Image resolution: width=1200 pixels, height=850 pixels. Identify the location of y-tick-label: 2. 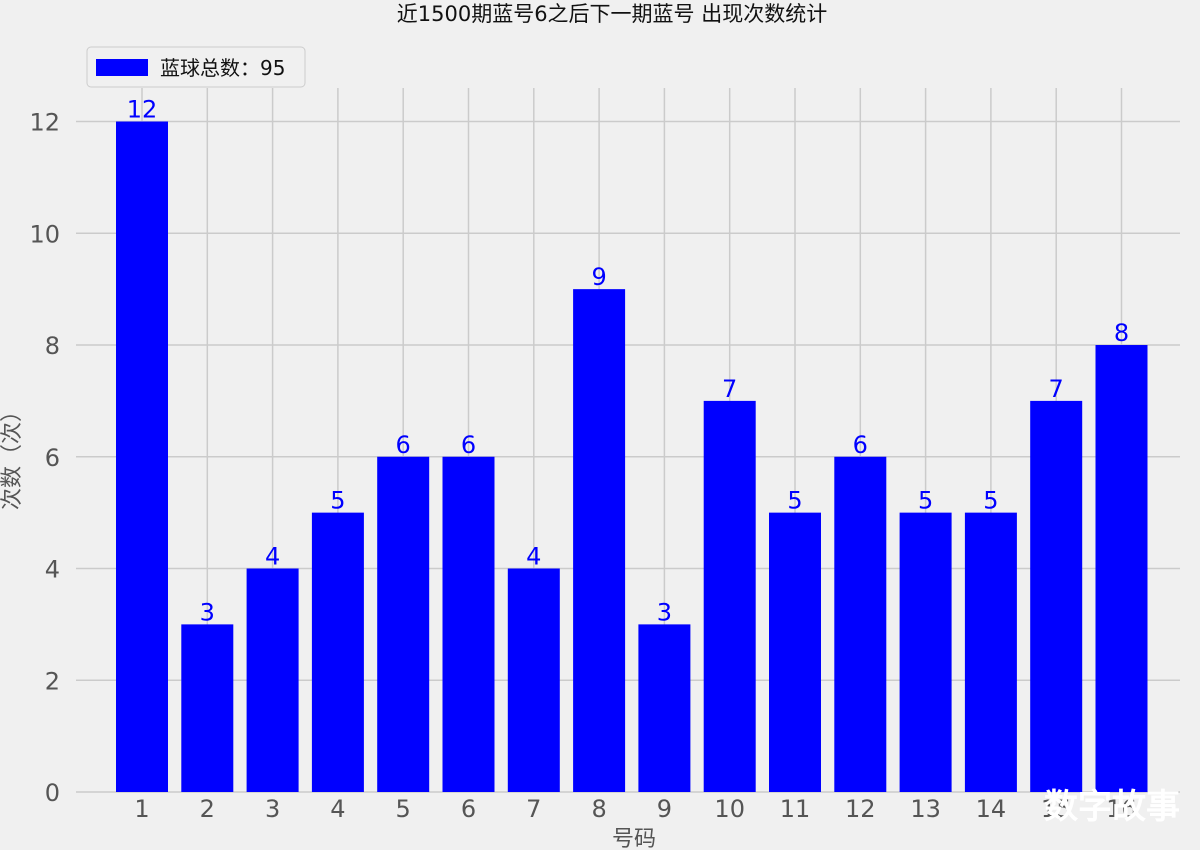
(52, 681).